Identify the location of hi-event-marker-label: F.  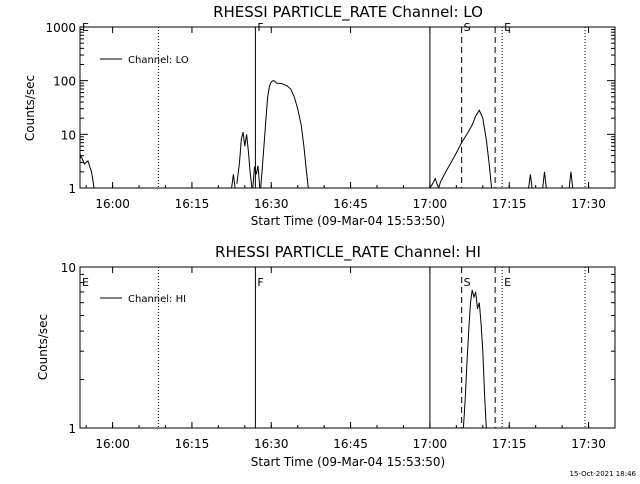
(260, 282).